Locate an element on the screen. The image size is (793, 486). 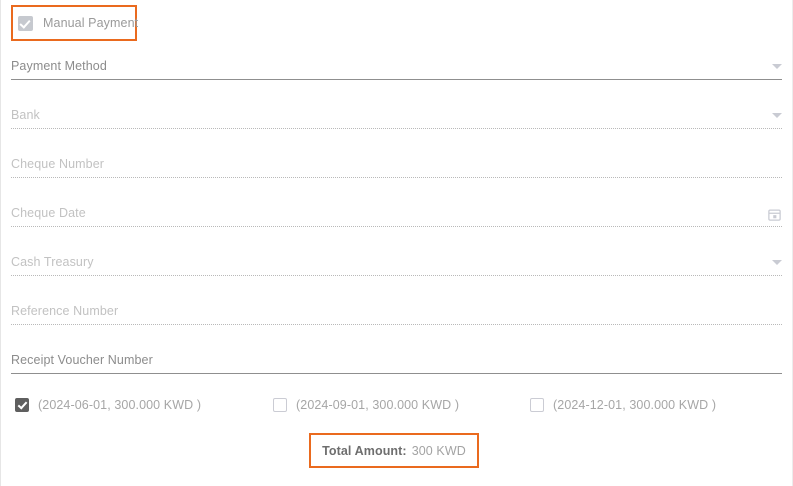
field-cash-treasury: Cash Treasury is located at coordinates (396, 261).